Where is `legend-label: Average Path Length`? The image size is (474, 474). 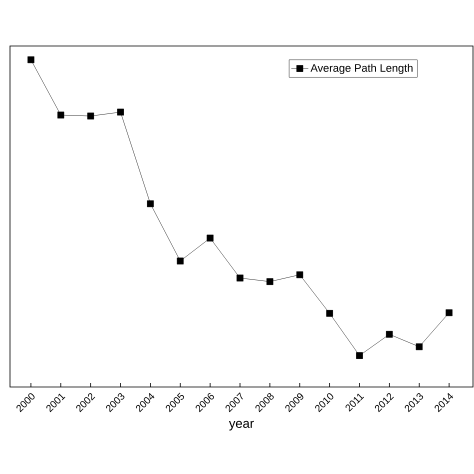 legend-label: Average Path Length is located at coordinates (361, 69).